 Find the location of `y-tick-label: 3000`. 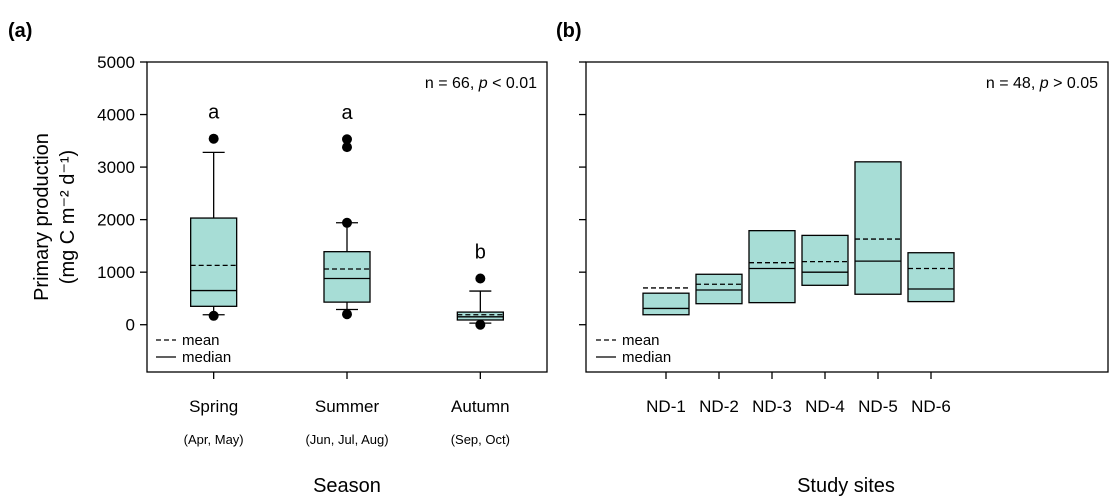

y-tick-label: 3000 is located at coordinates (116, 167).